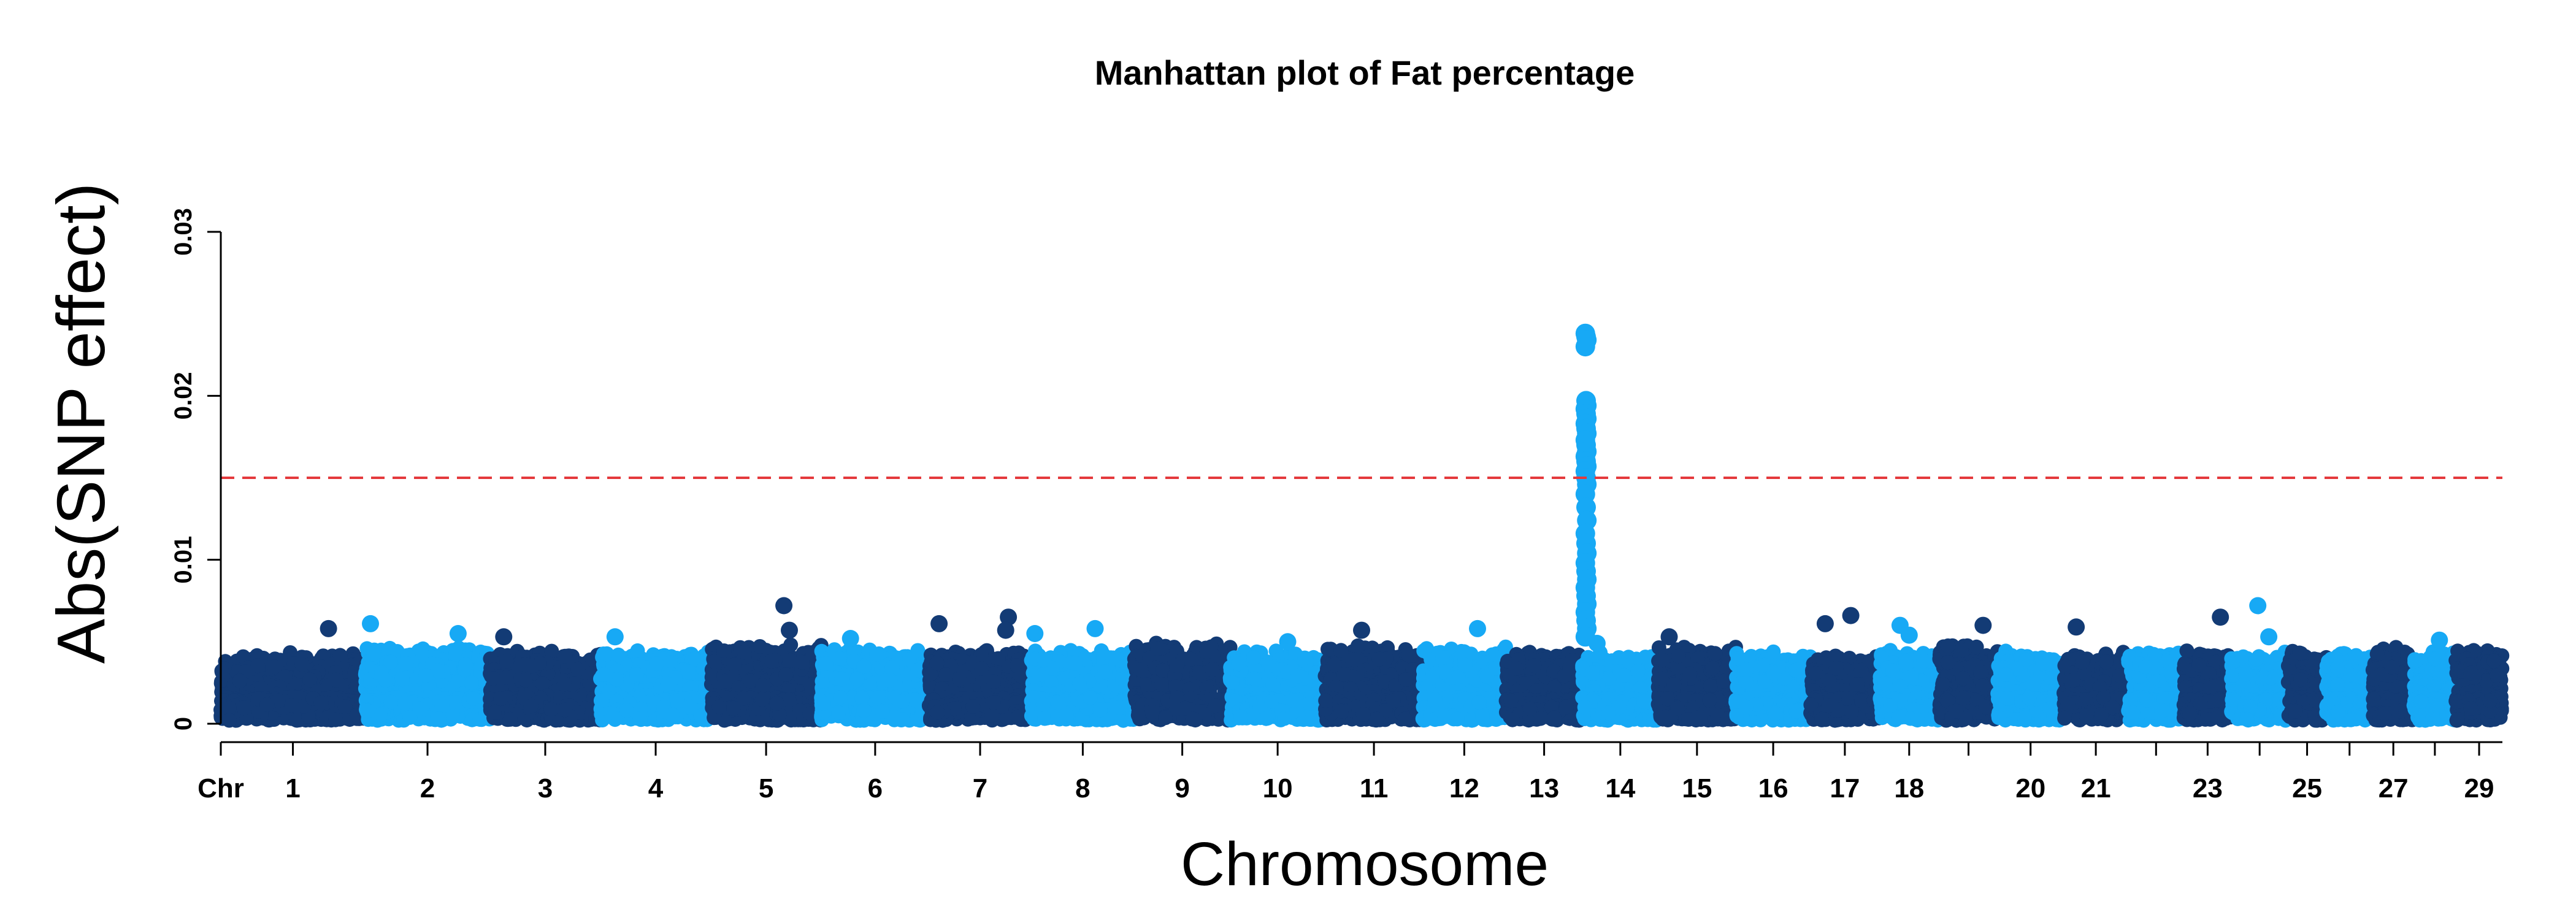 The image size is (2576, 920). I want to click on chart-title: Manhattan plot of Fat percentage, so click(1365, 72).